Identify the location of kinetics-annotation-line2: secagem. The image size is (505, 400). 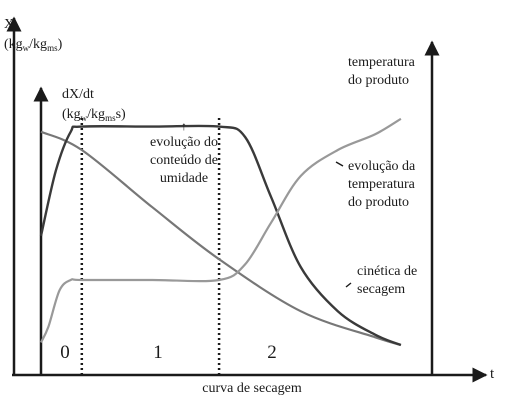
(381, 289).